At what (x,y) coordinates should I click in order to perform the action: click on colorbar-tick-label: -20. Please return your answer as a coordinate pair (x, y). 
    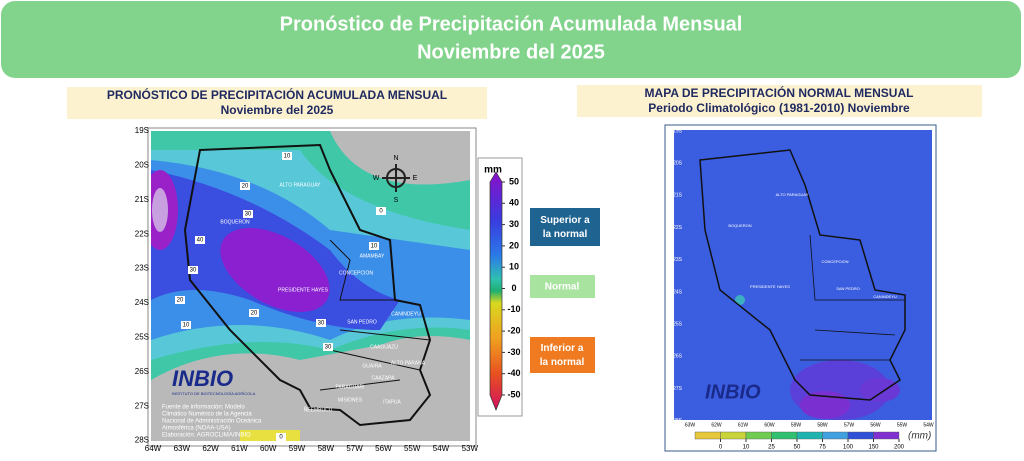
    Looking at the image, I should click on (513, 330).